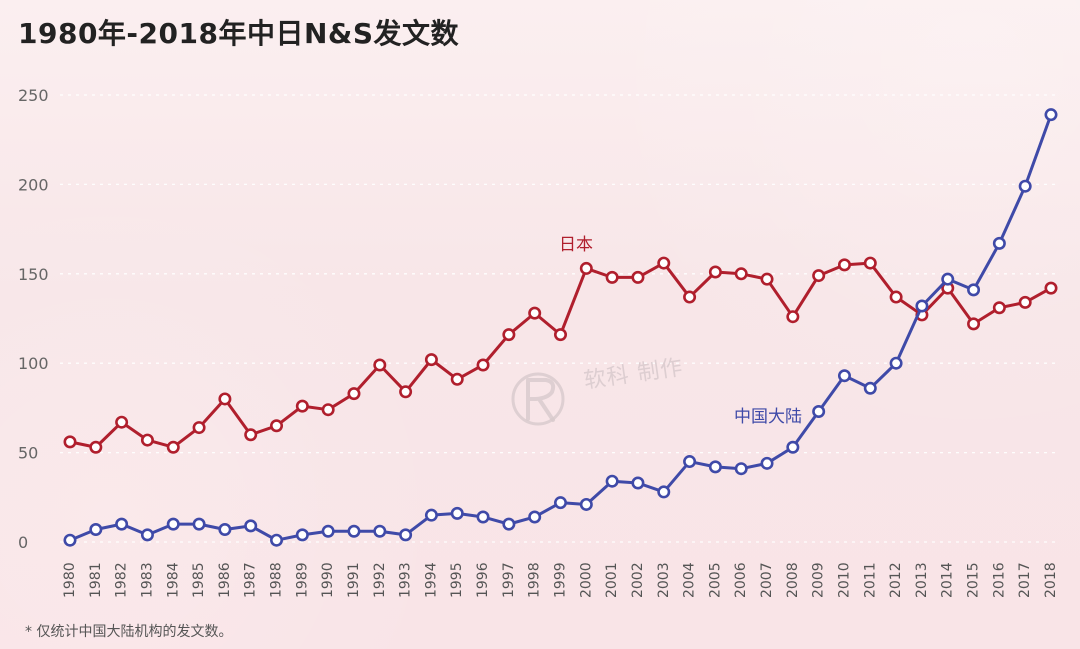 This screenshot has height=649, width=1080. Describe the element at coordinates (541, 400) in the screenshot. I see `watermark-logo-icon` at that location.